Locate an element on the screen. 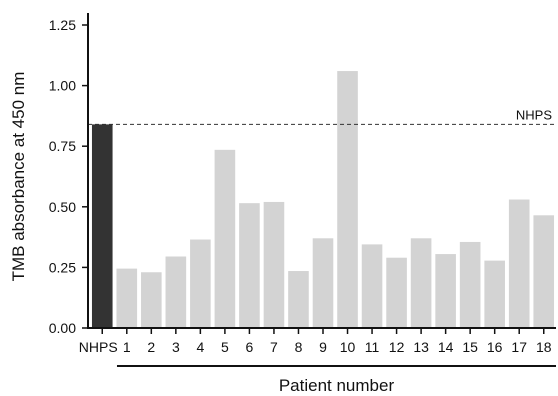  x-tick-label: 14 is located at coordinates (446, 347).